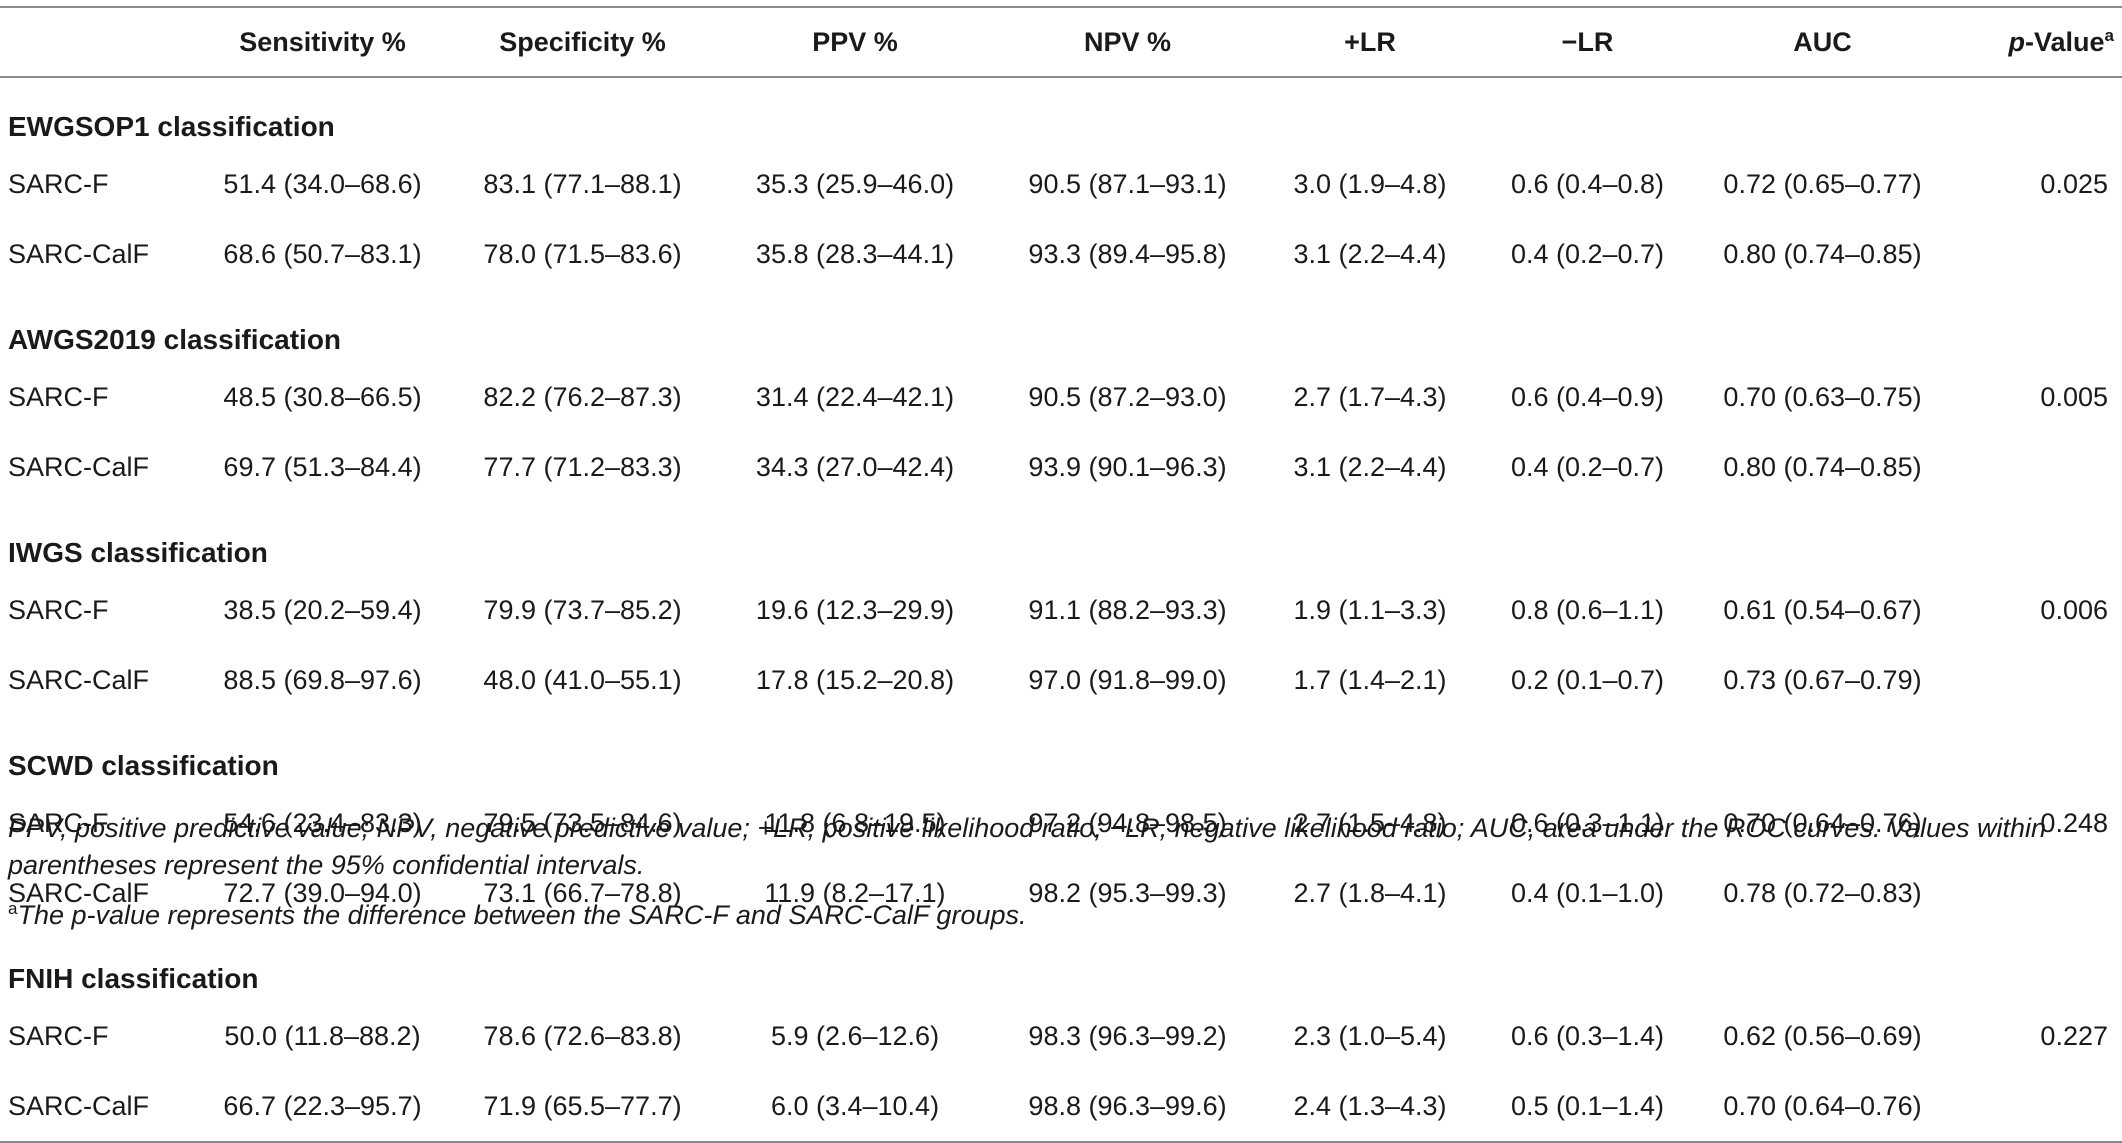 This screenshot has height=1143, width=2122. Describe the element at coordinates (322, 42) in the screenshot. I see `header-sensitivity: Sensitivity %` at that location.